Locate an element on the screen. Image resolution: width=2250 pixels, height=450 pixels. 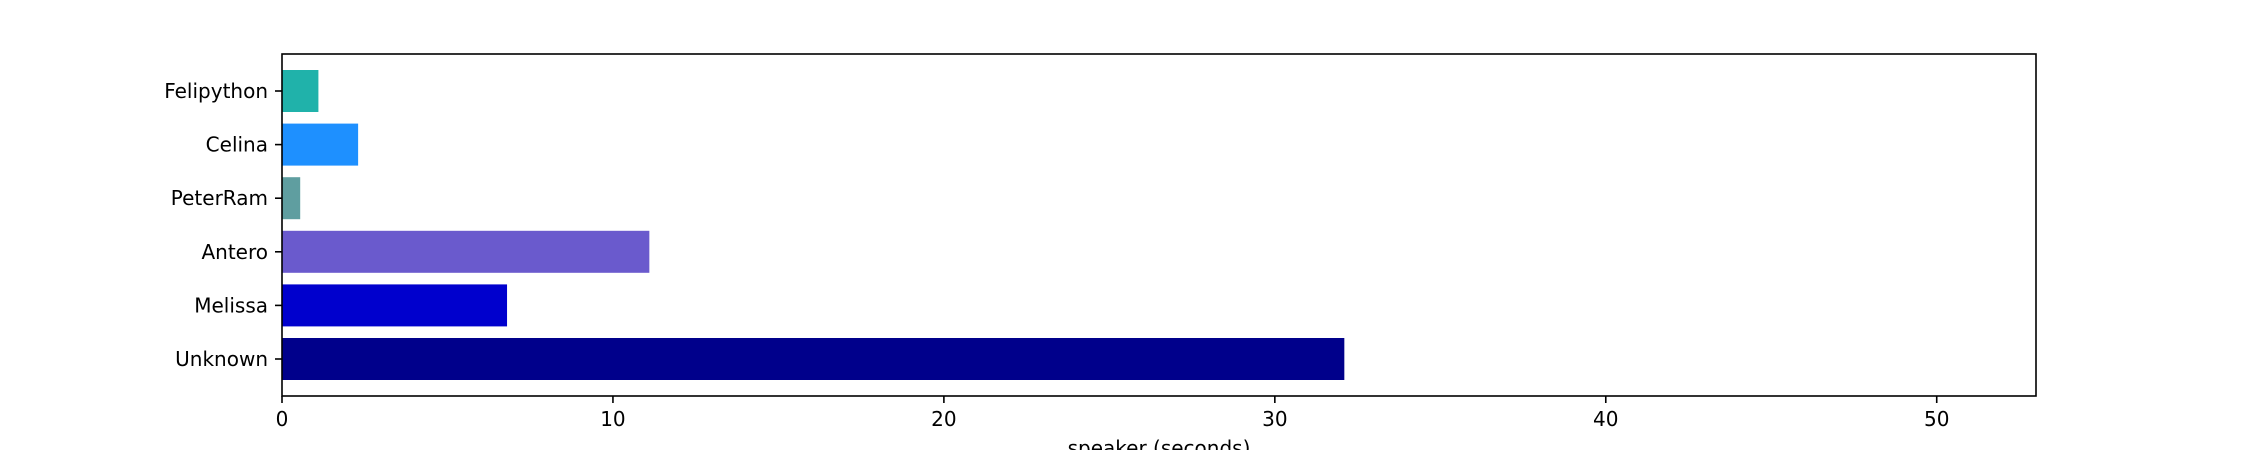
y-tick-label: Unknown is located at coordinates (221, 359).